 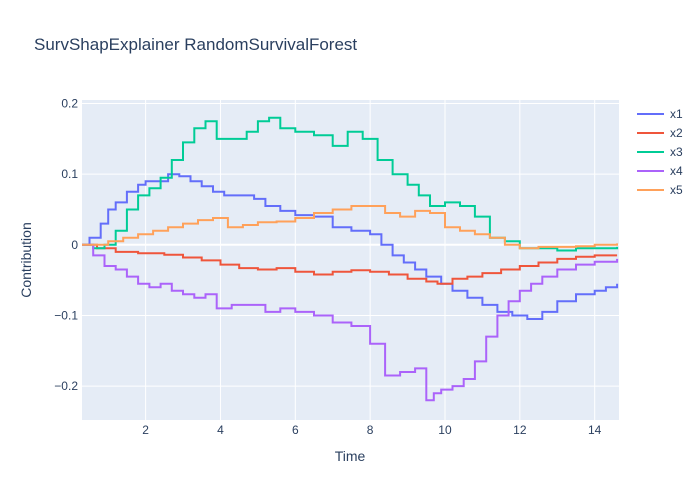 What do you see at coordinates (370, 430) in the screenshot?
I see `x-tick-label: 8` at bounding box center [370, 430].